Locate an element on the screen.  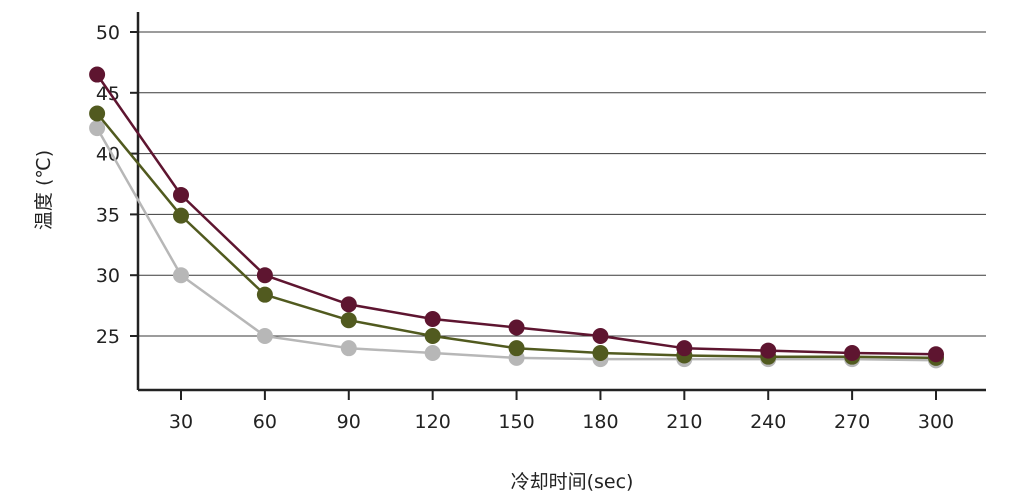
x-tick-label-300: 300 is located at coordinates (936, 422).